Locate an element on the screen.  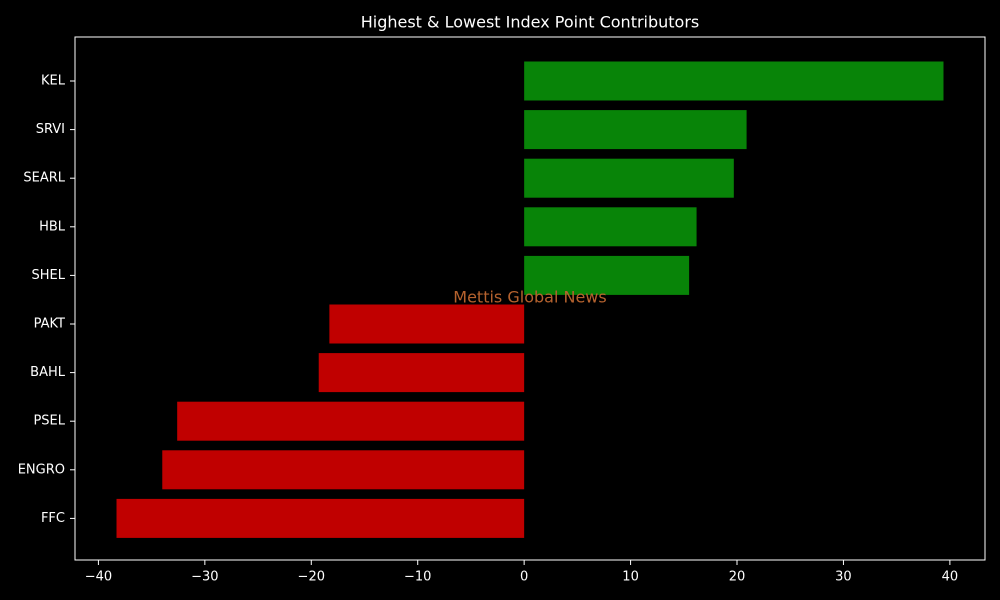
y-tick-label: ENGRO is located at coordinates (41, 469).